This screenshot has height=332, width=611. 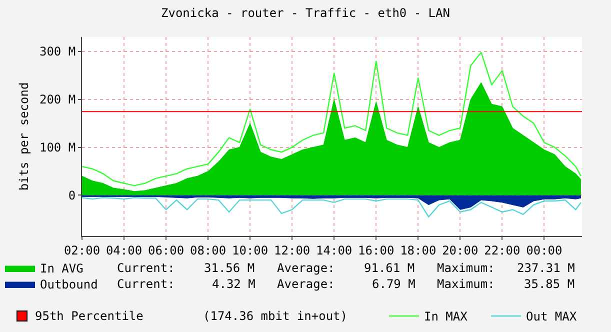 I want to click on x-tick-label: 16:00, so click(x=376, y=250).